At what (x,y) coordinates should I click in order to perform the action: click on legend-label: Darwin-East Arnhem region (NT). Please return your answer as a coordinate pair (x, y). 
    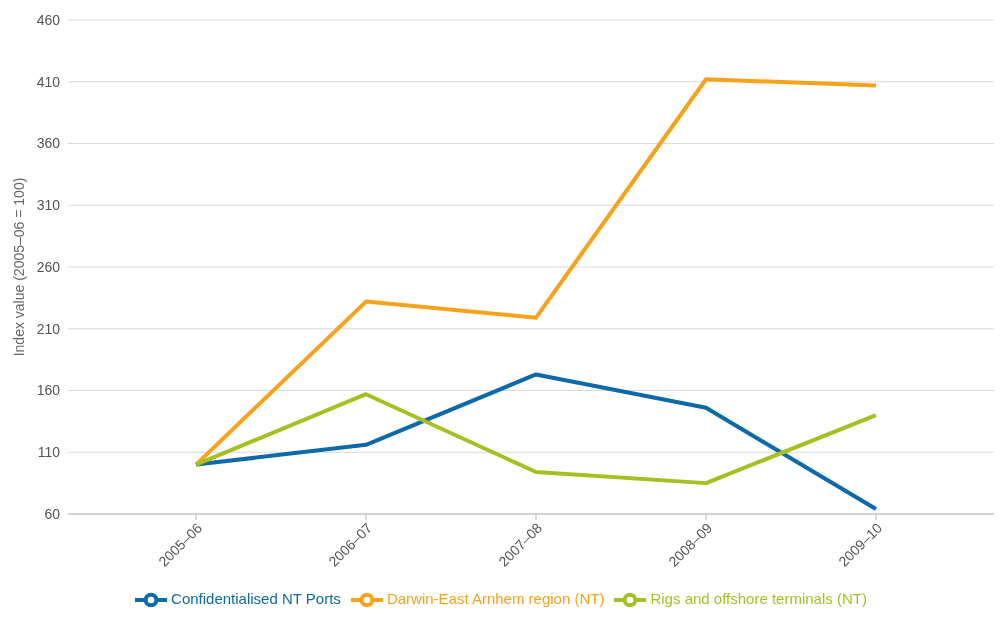
    Looking at the image, I should click on (495, 598).